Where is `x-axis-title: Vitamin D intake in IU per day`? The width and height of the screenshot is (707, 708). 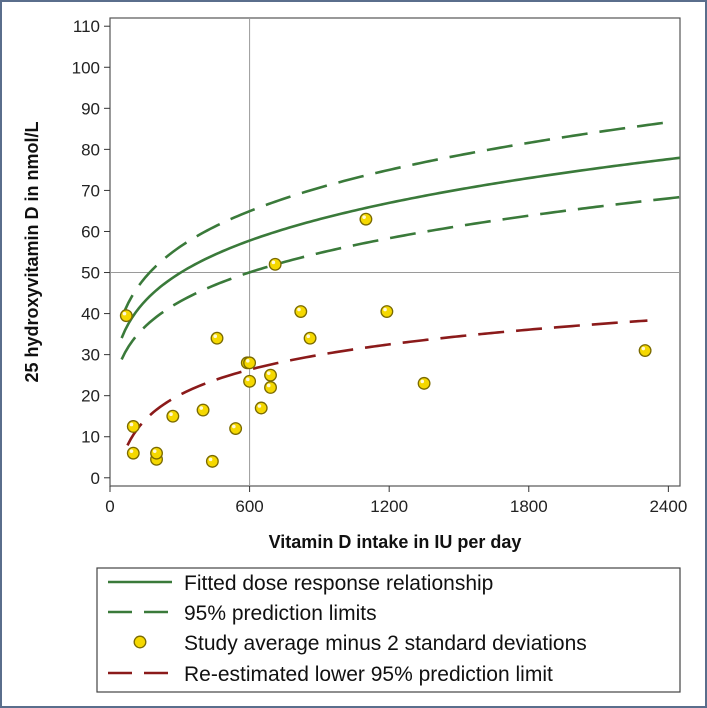
x-axis-title: Vitamin D intake in IU per day is located at coordinates (395, 542).